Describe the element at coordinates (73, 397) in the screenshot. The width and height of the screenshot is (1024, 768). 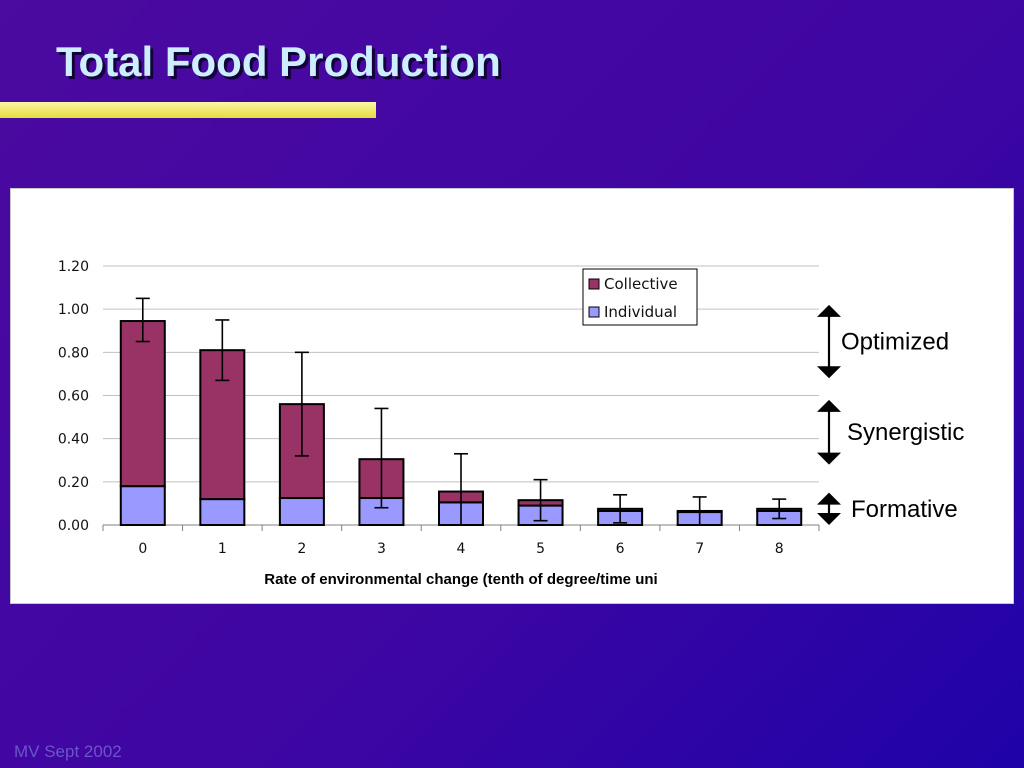
I see `y-tick-label: 0.60` at that location.